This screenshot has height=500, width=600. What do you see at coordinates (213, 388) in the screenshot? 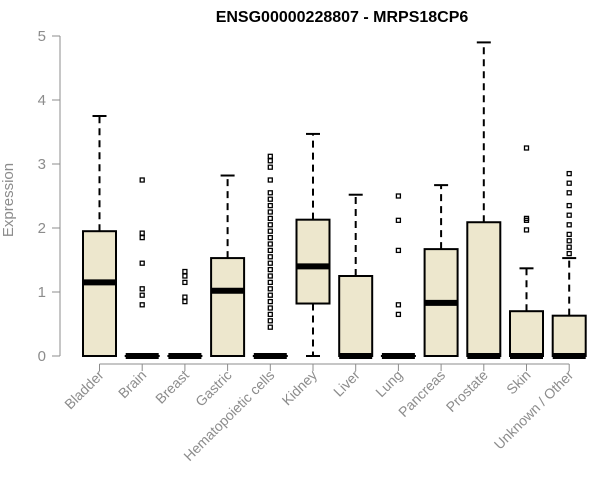
I see `x-tick-label: Gastric` at bounding box center [213, 388].